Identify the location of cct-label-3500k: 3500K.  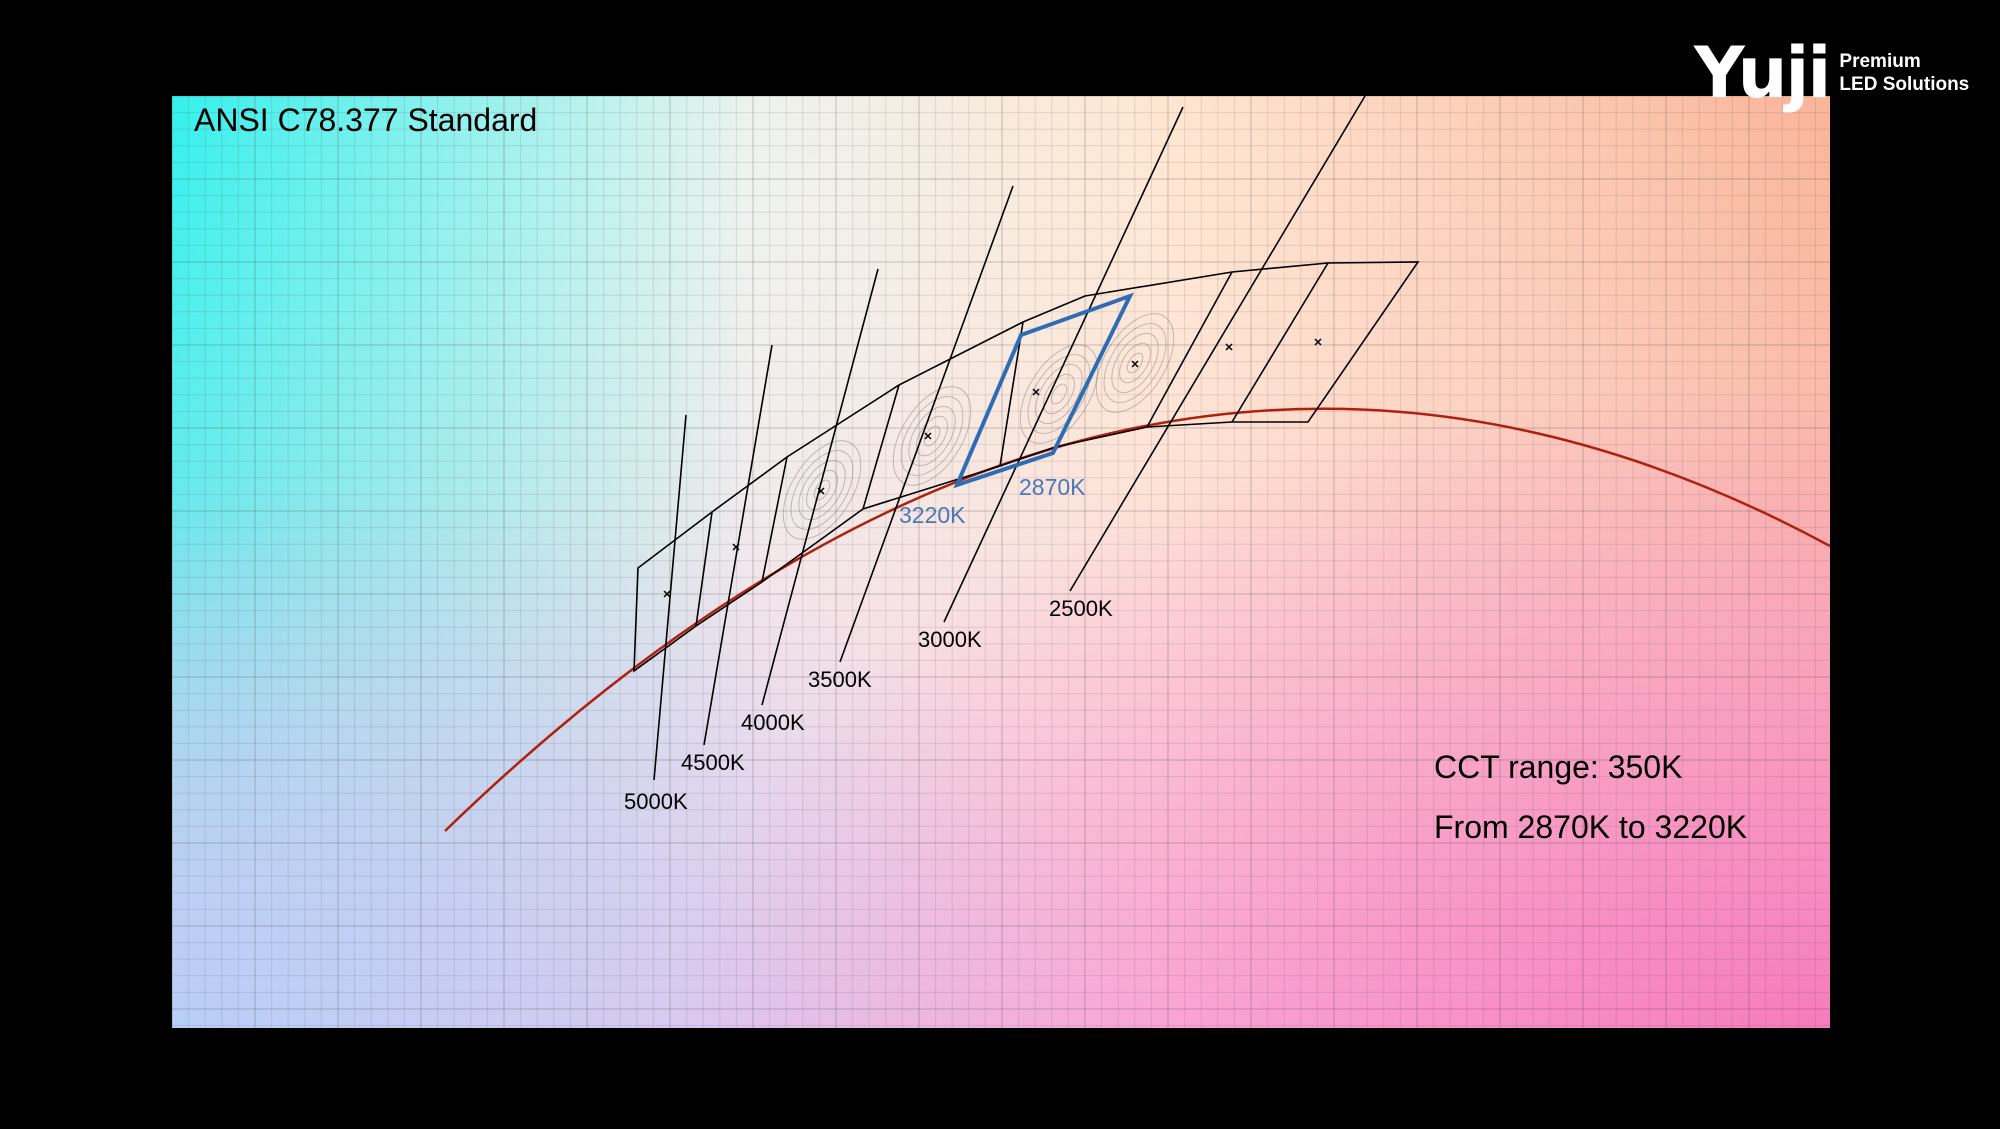
(840, 679).